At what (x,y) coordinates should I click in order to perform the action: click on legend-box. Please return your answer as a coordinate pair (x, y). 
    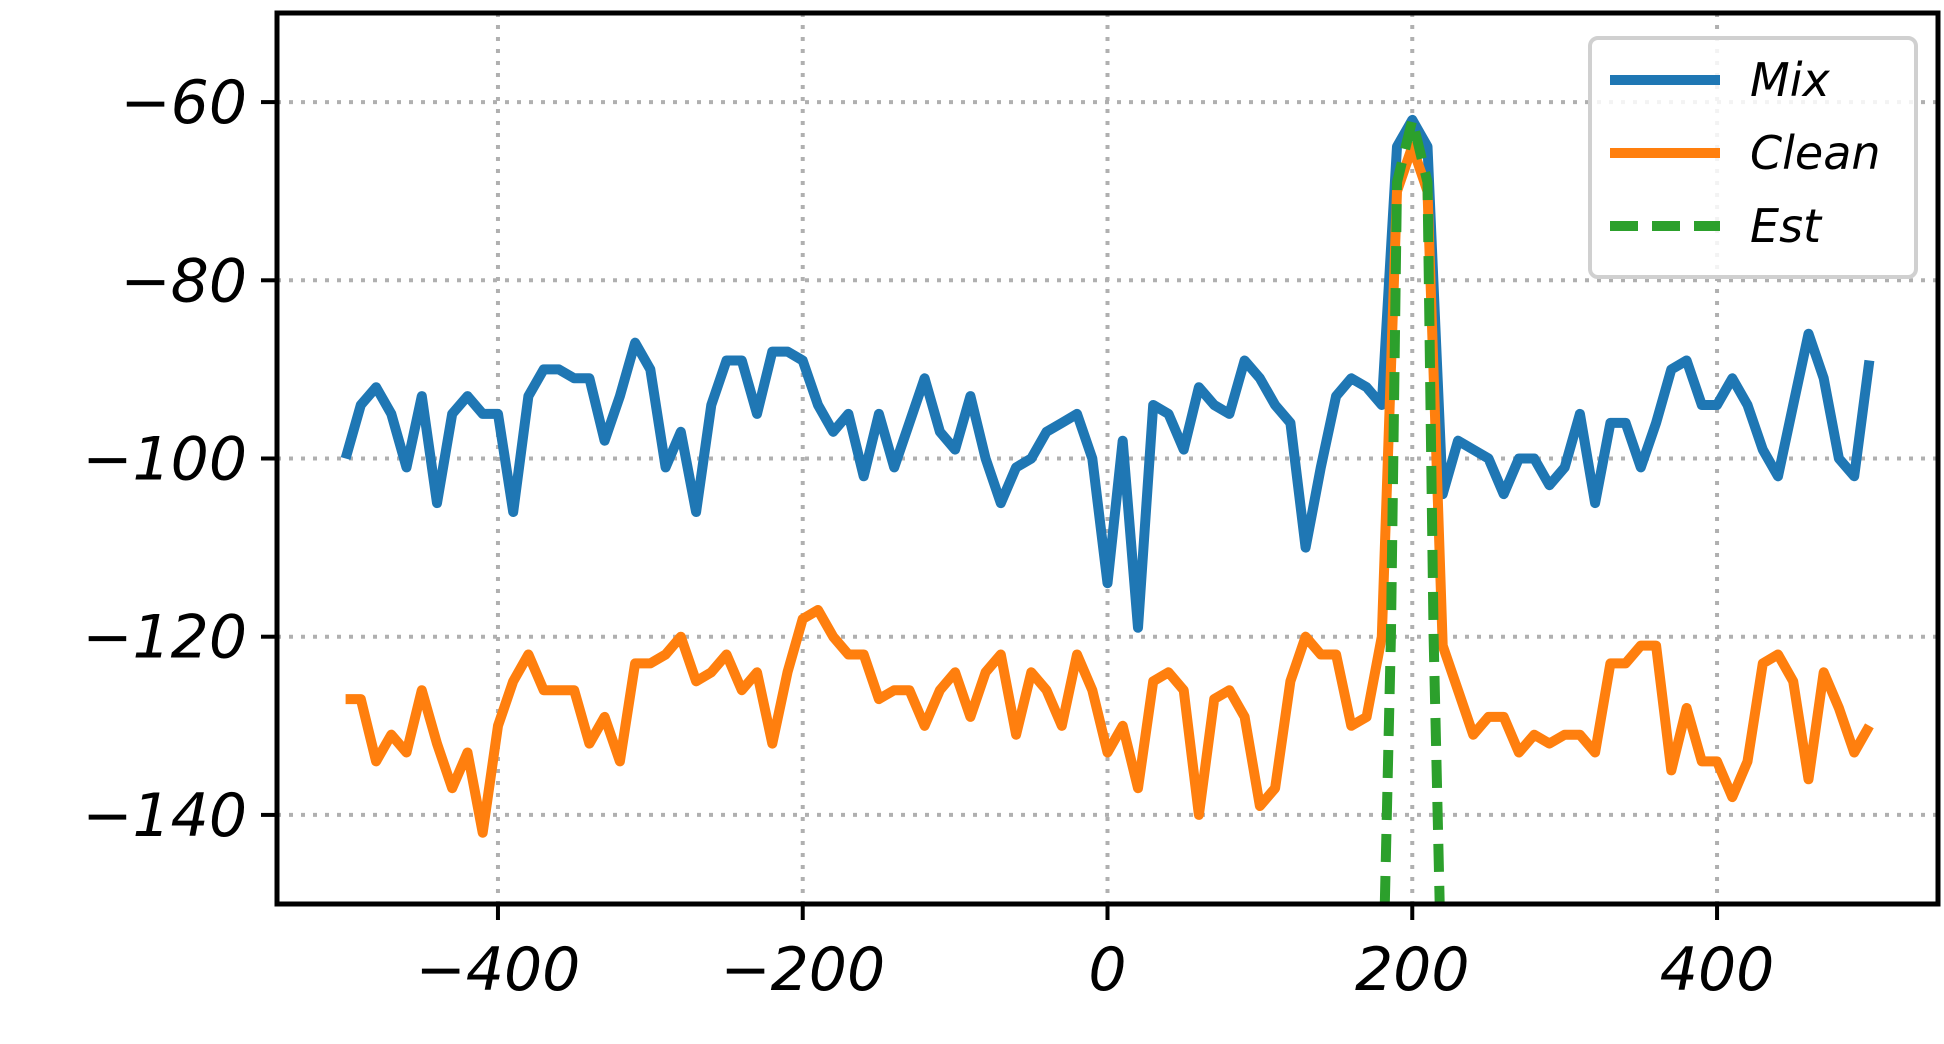
    Looking at the image, I should click on (1753, 157).